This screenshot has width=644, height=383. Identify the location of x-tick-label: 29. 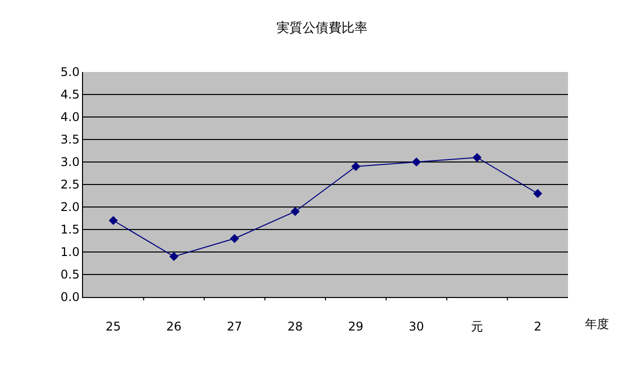
(356, 326).